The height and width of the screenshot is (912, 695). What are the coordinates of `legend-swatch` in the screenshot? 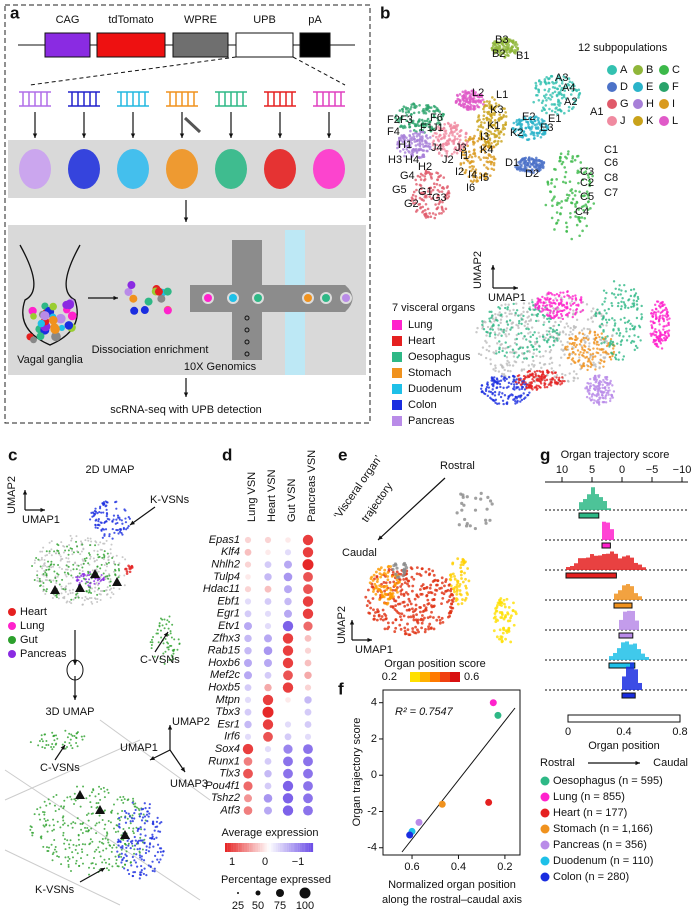 It's located at (664, 70).